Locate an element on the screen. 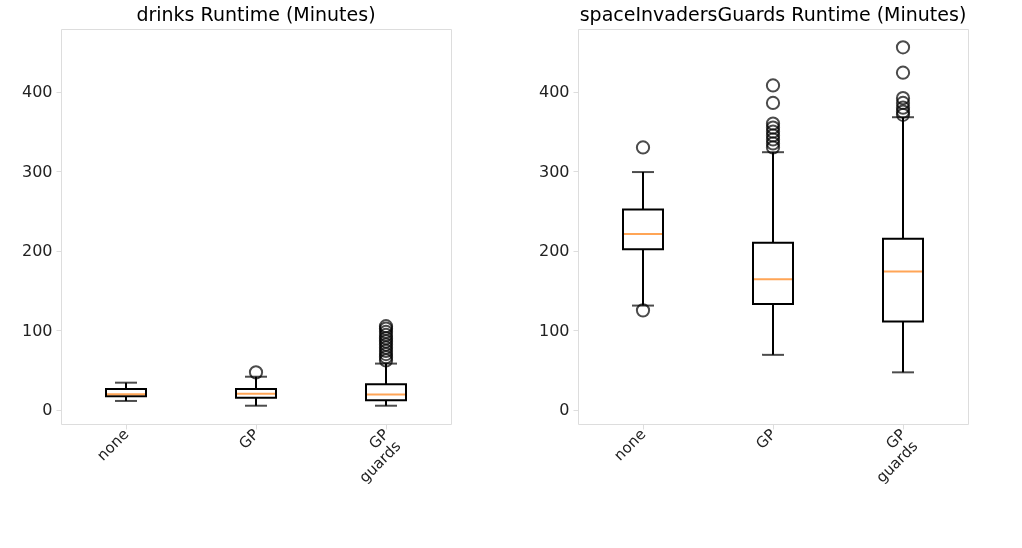 This screenshot has height=548, width=1022. chart-title: spaceInvadersGuards Runtime (Minutes) is located at coordinates (773, 14).